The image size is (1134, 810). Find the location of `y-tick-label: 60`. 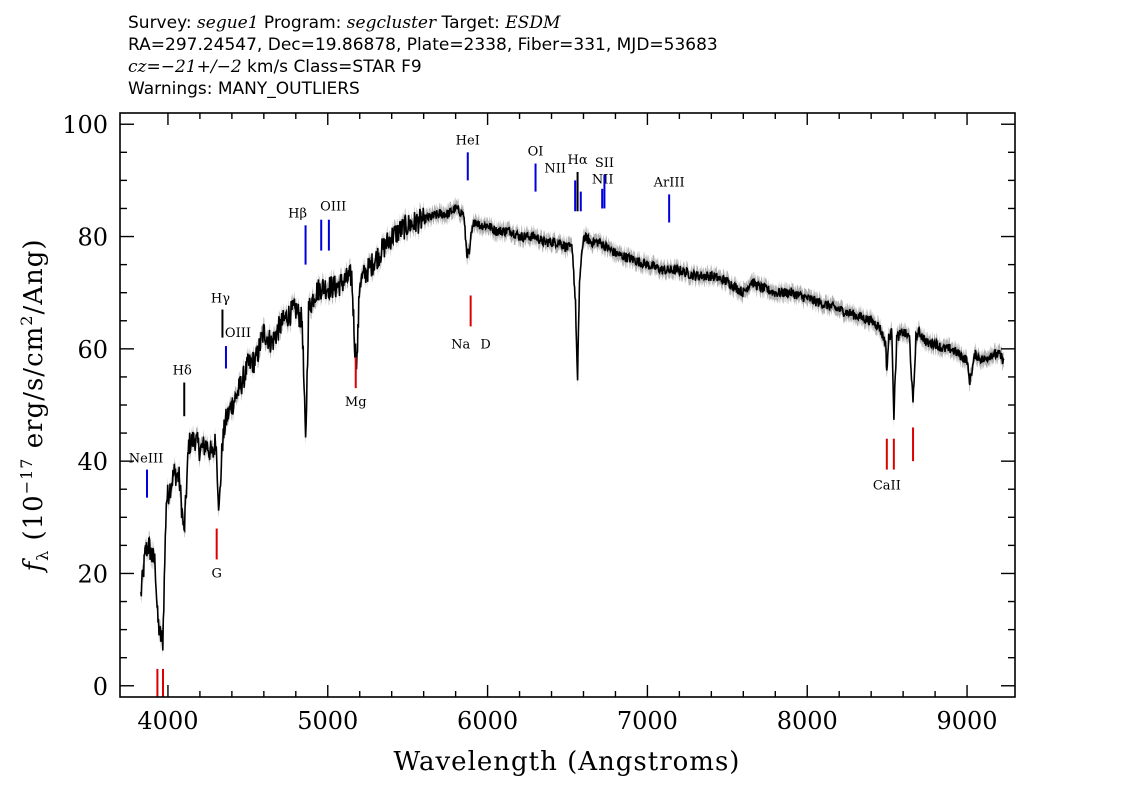

y-tick-label: 60 is located at coordinates (92, 350).